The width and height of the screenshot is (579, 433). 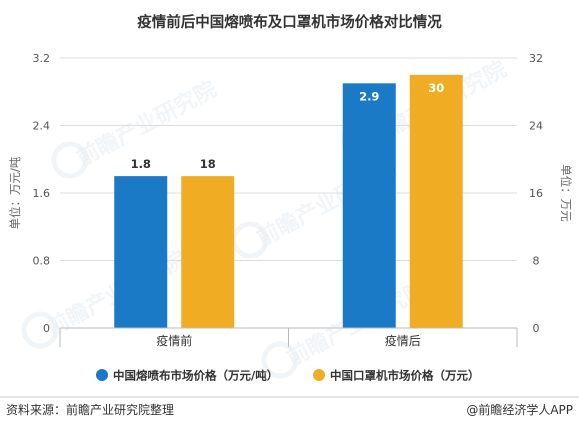 What do you see at coordinates (195, 376) in the screenshot?
I see `legend-label: 中国熔喷布市场价格（万元/吨）` at bounding box center [195, 376].